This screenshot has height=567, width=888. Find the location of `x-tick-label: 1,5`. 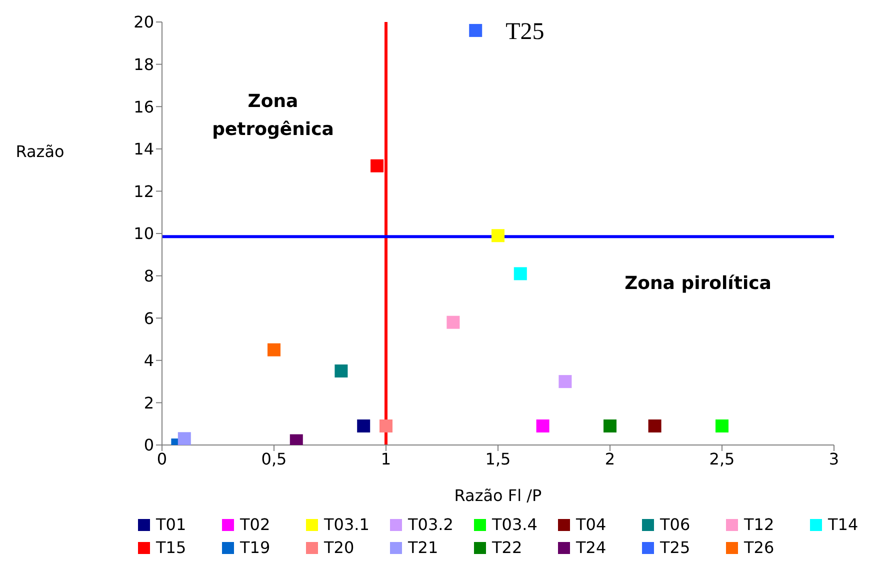

x-tick-label: 1,5 is located at coordinates (498, 458).